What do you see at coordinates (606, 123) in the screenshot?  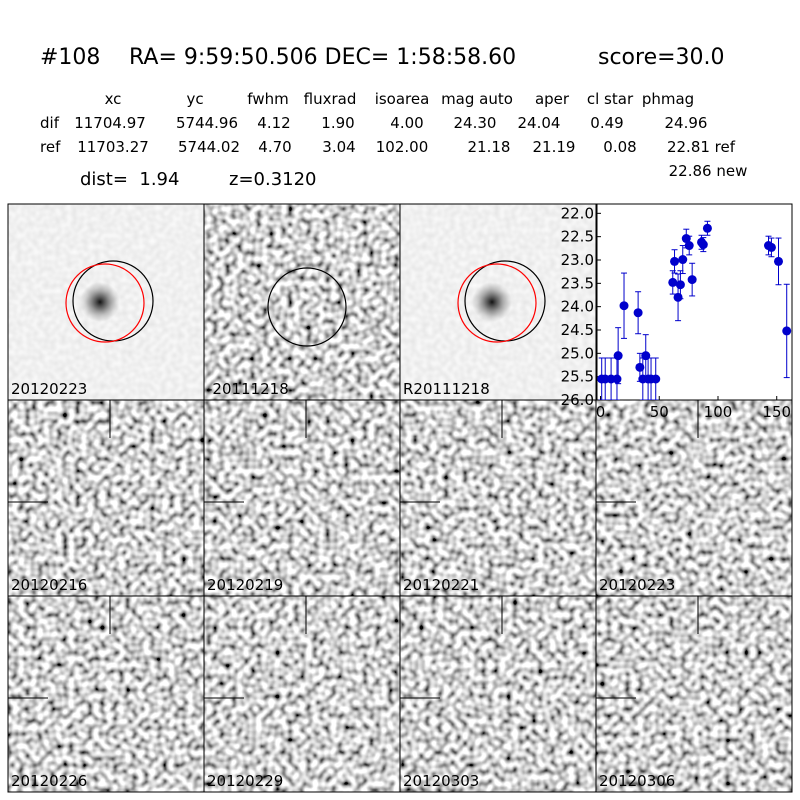 I see `cell: 0.49` at bounding box center [606, 123].